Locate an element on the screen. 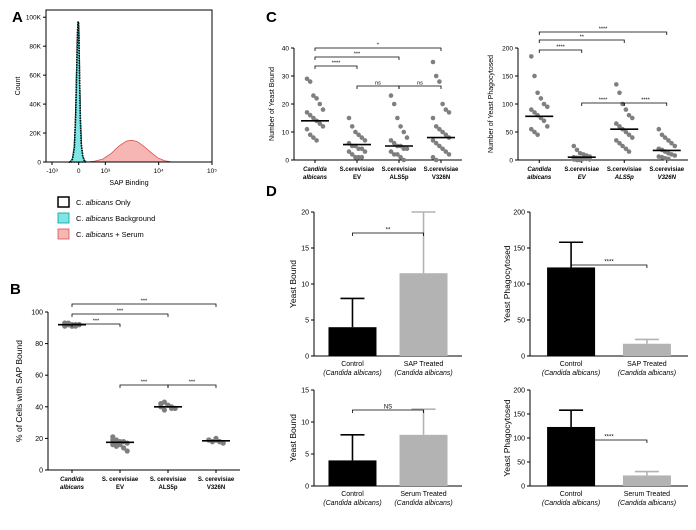  category-label-line2: EV is located at coordinates (582, 178).